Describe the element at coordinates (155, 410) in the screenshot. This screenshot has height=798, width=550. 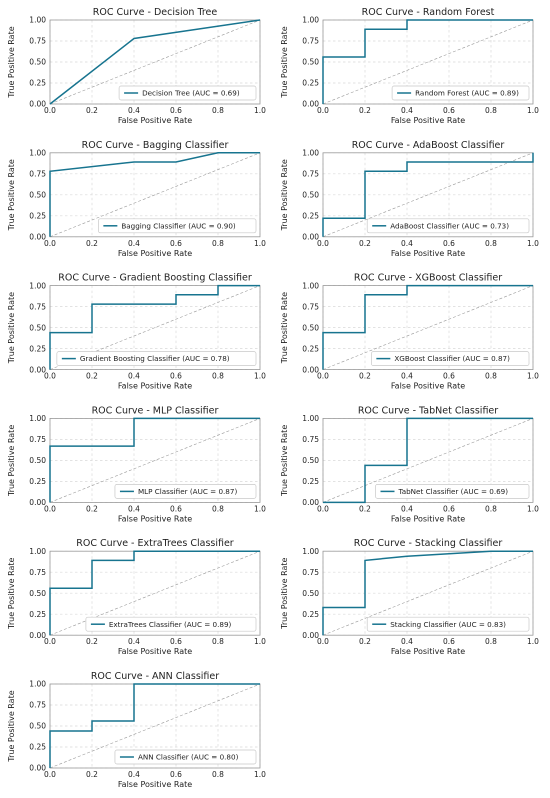
I see `chart-title: ROC Curve - MLP Classifier` at that location.